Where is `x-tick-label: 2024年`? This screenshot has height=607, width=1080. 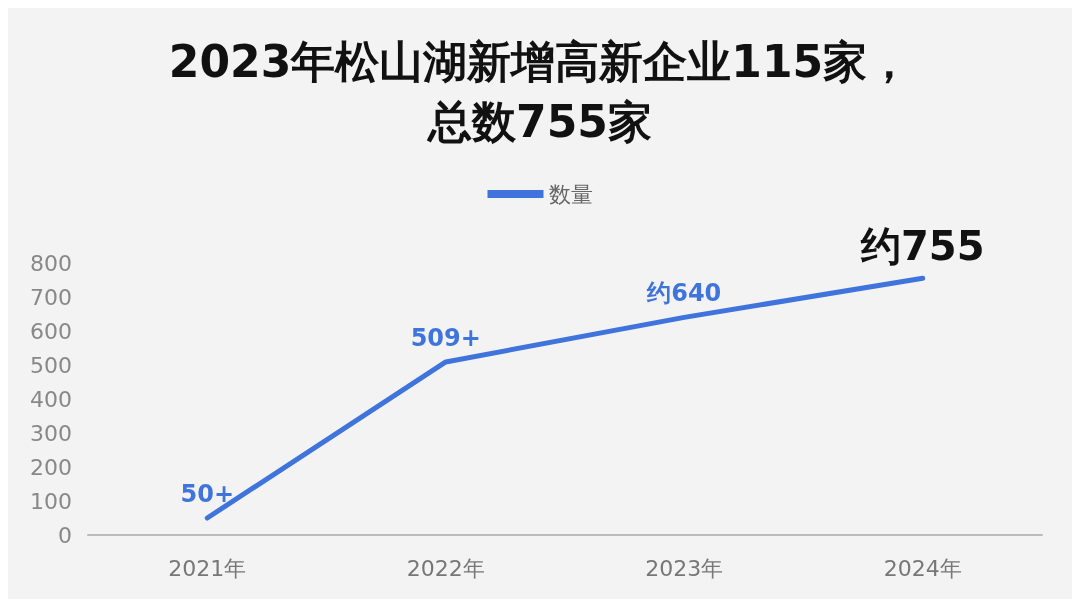 x-tick-label: 2024年 is located at coordinates (922, 568).